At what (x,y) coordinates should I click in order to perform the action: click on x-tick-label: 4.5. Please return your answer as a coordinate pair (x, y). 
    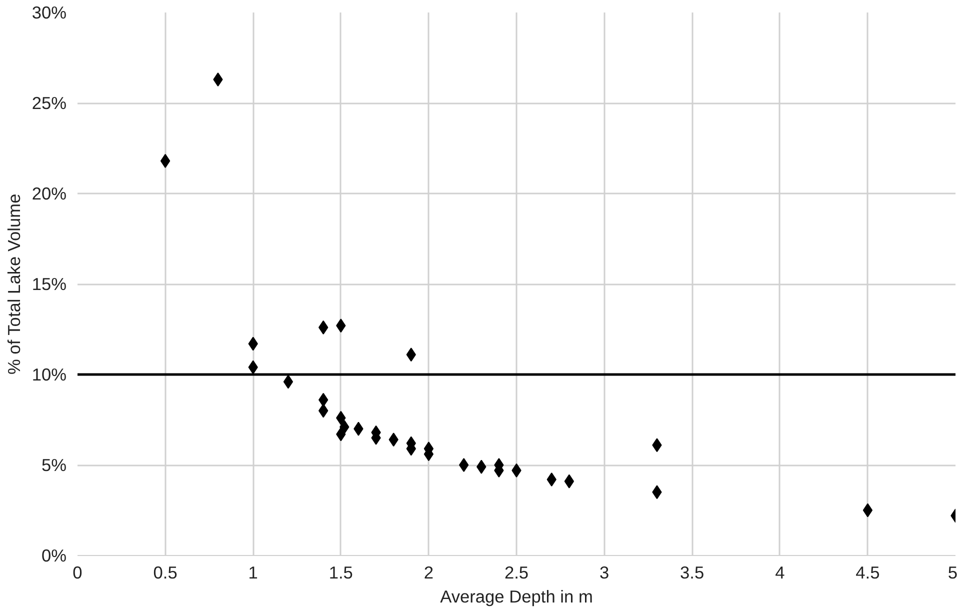
    Looking at the image, I should click on (868, 572).